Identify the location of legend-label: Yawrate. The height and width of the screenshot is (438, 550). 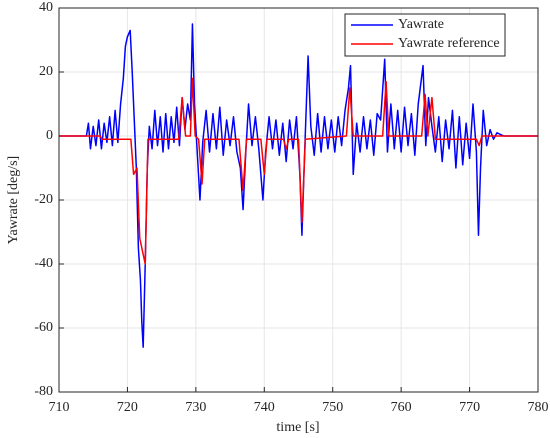
(421, 24).